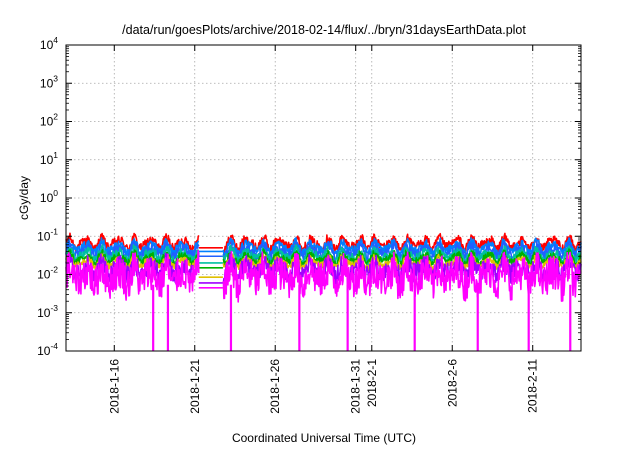  Describe the element at coordinates (275, 386) in the screenshot. I see `x-tick-label: 2018-1-26` at that location.